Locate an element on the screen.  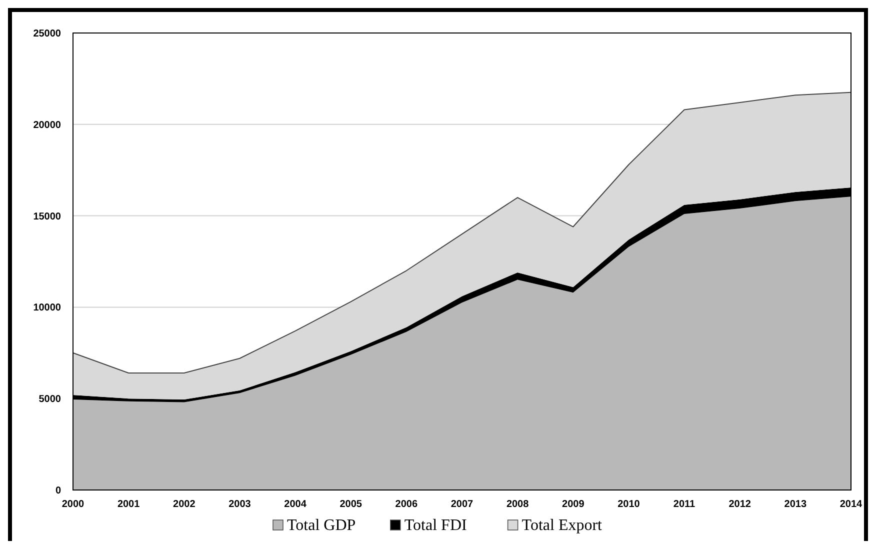
x-tick-label: 2009 is located at coordinates (573, 504).